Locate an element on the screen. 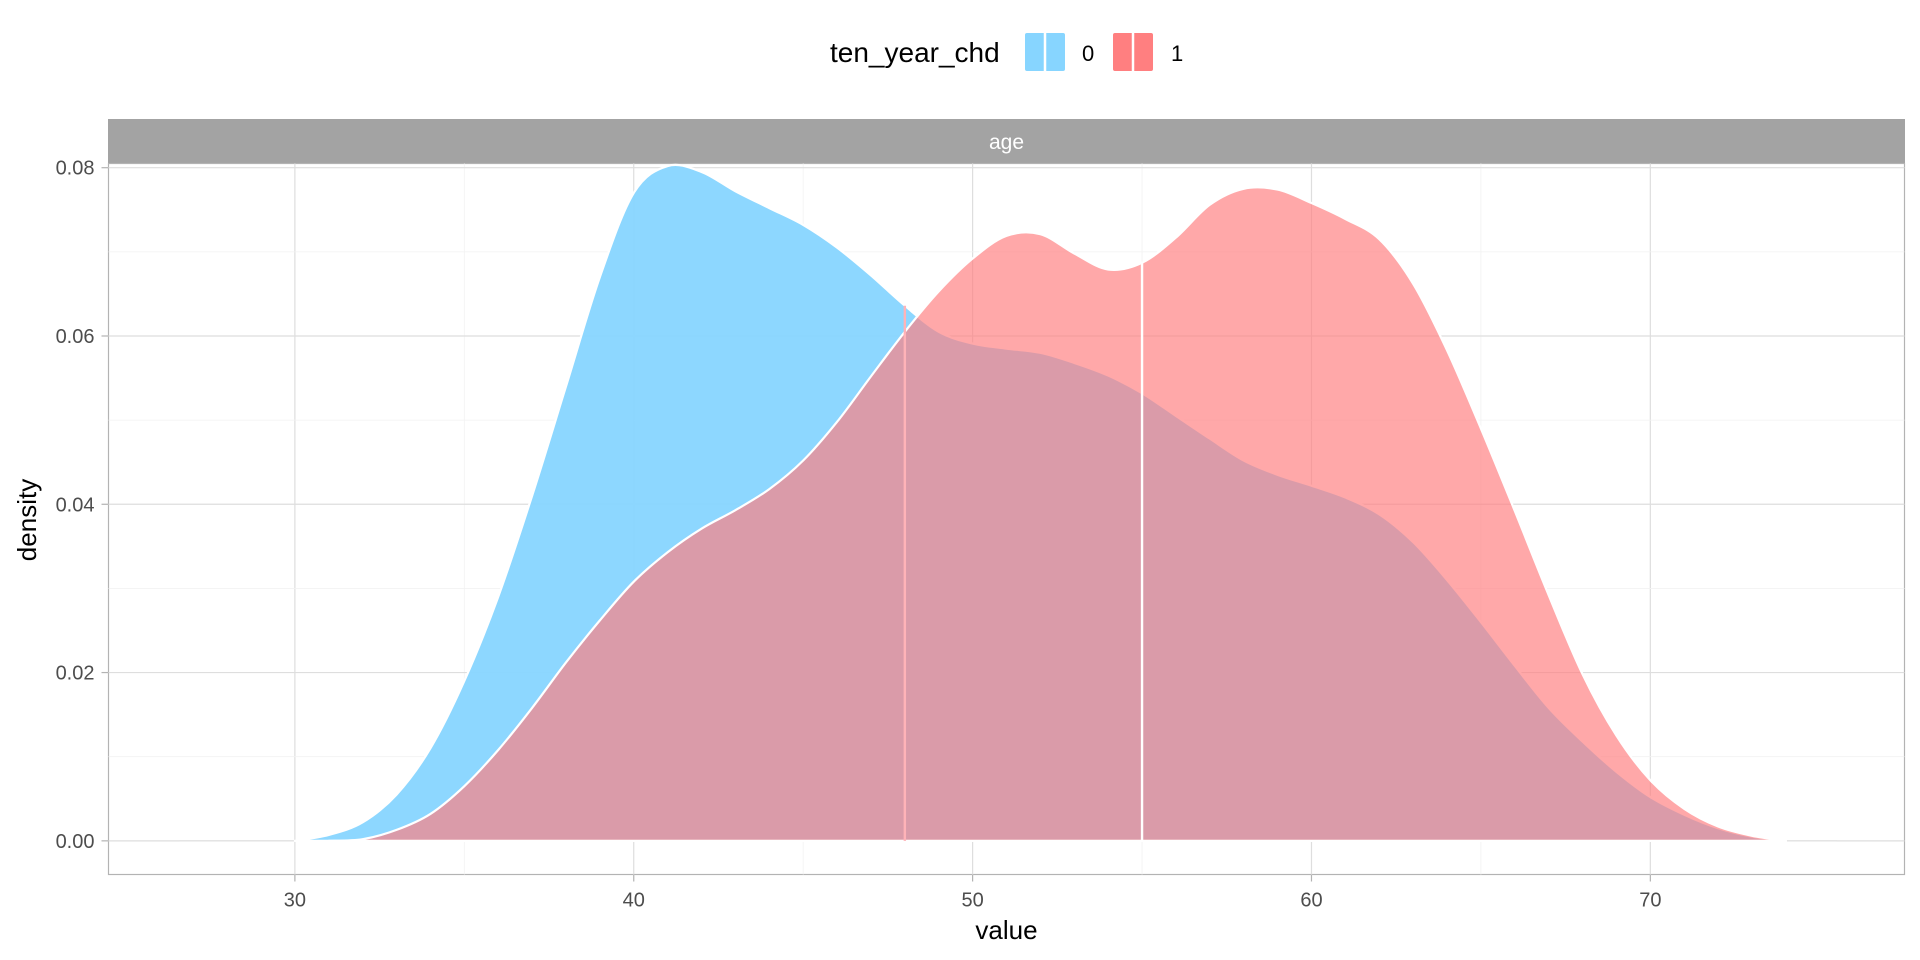 Image resolution: width=1920 pixels, height=960 pixels. y-tick-label: 0.00 is located at coordinates (75, 842).